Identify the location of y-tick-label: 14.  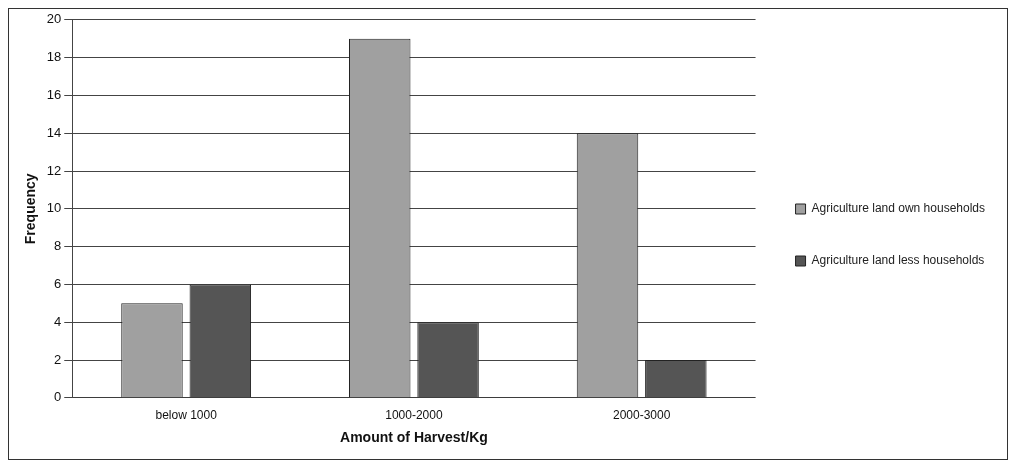
(54, 132).